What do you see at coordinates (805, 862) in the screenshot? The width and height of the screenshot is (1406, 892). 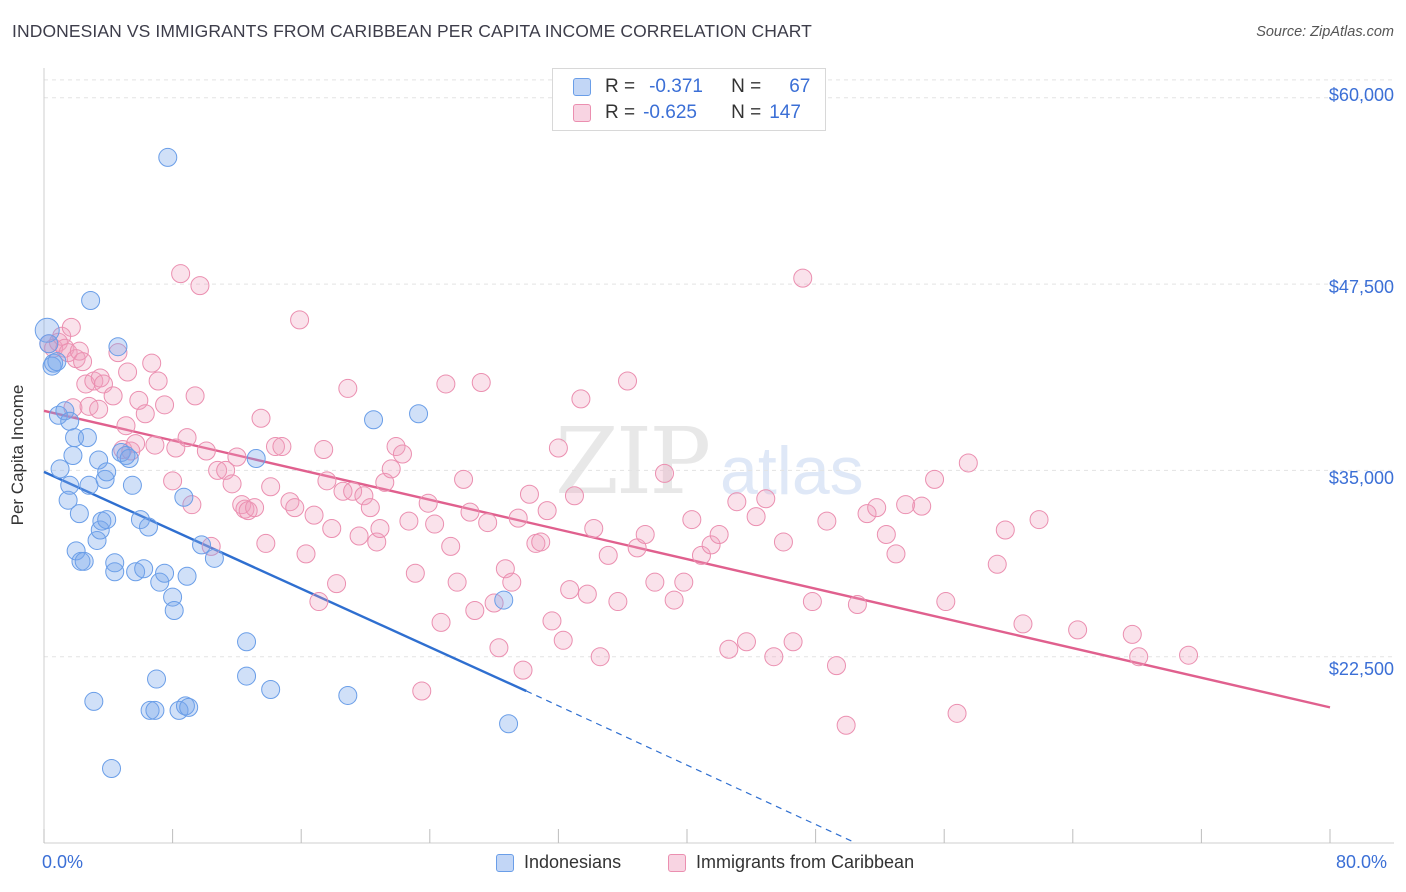 I see `legend-label: Immigrants from Caribbean` at bounding box center [805, 862].